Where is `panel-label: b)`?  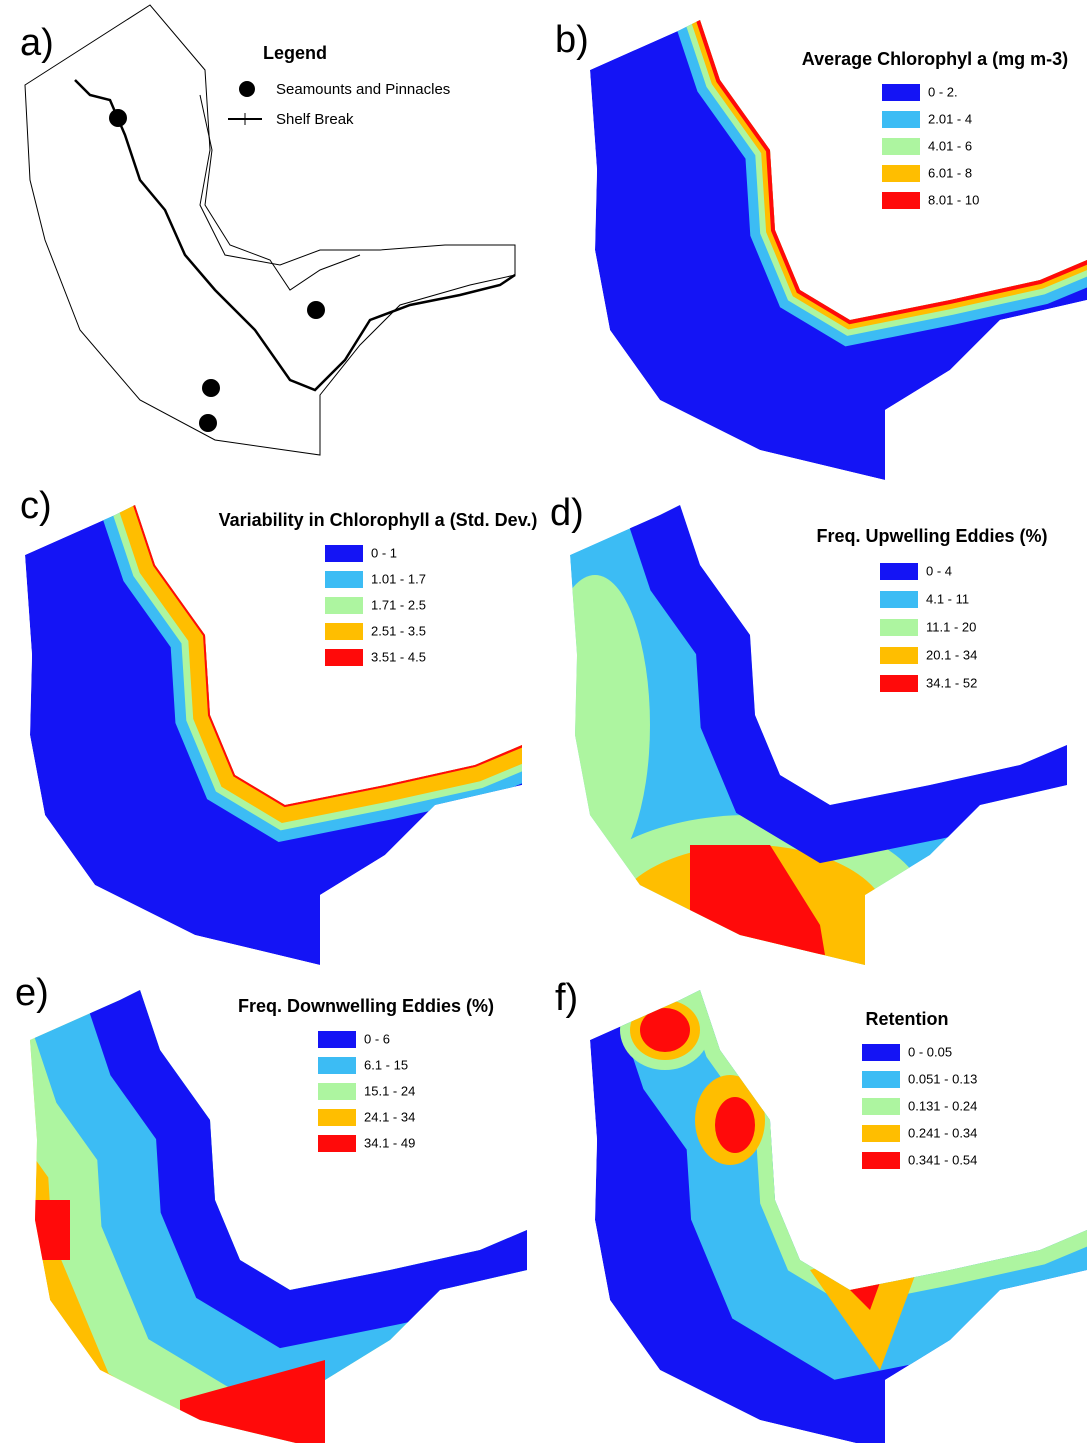
panel-label: b) is located at coordinates (572, 40).